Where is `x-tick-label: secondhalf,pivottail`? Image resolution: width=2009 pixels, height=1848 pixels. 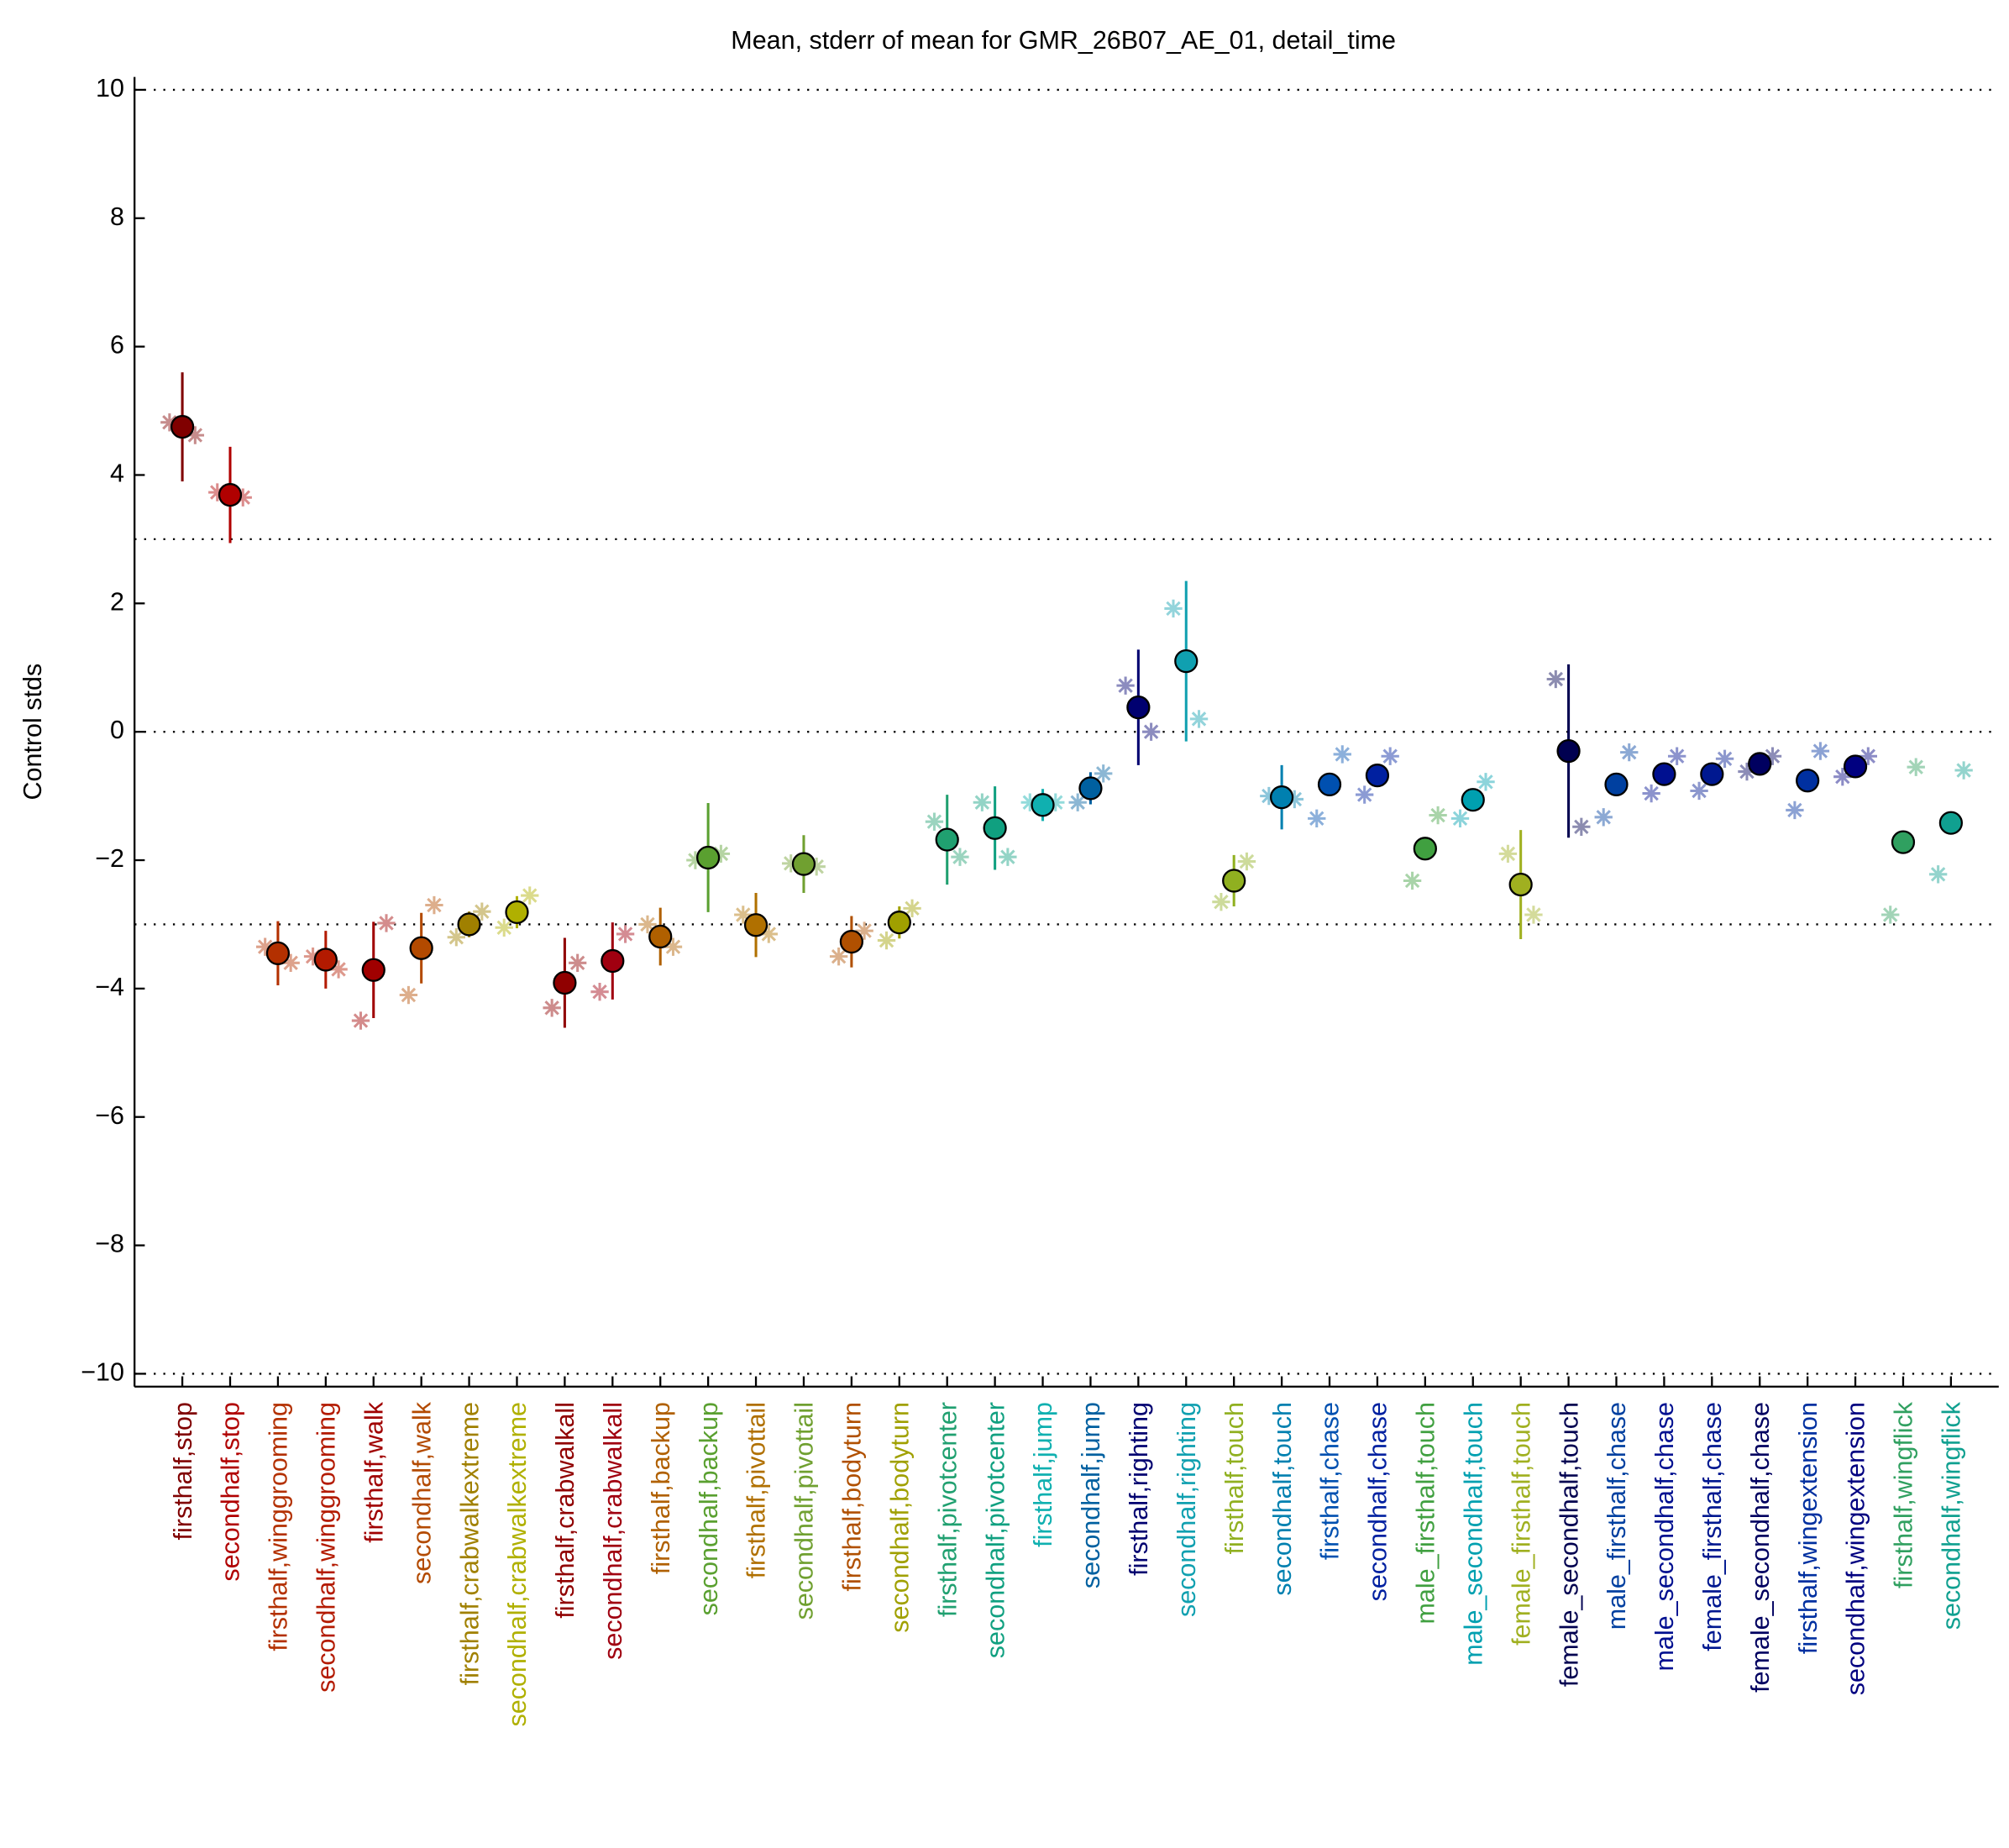
x-tick-label: secondhalf,pivottail is located at coordinates (804, 1511).